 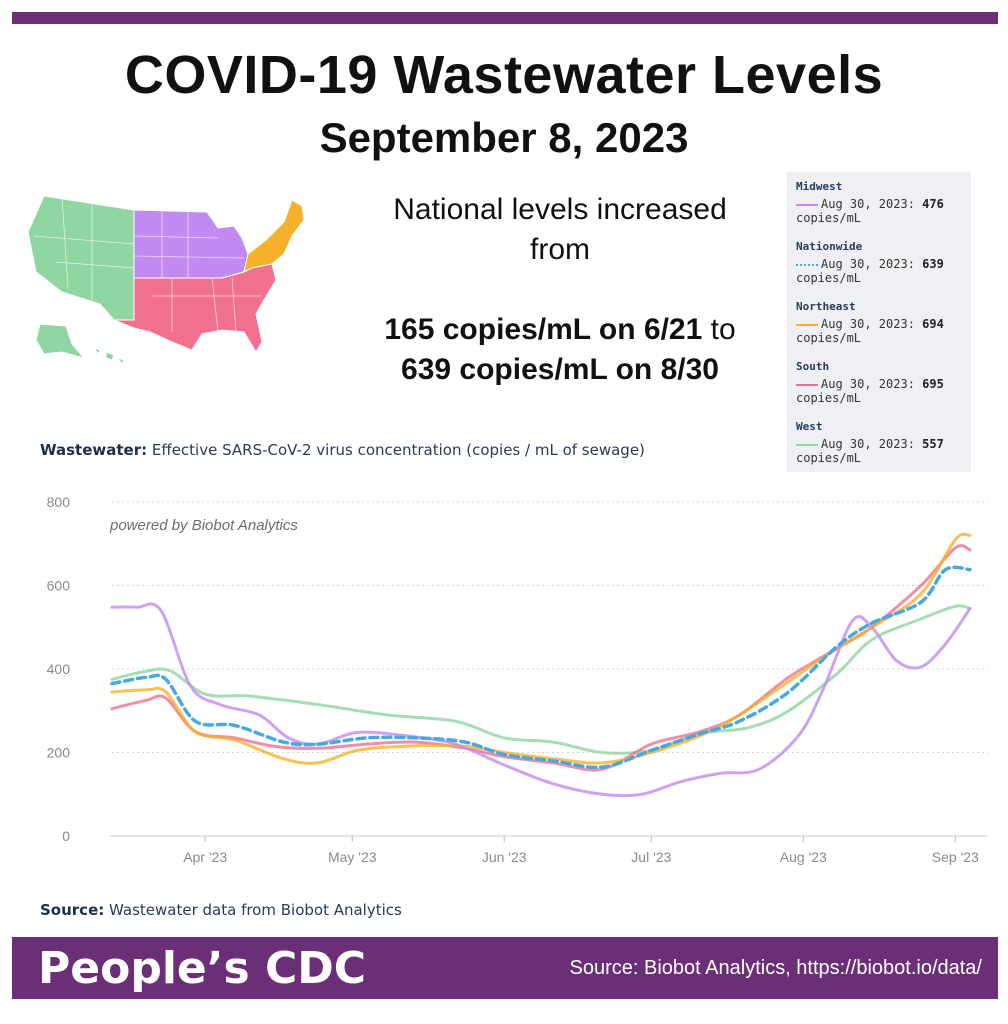 What do you see at coordinates (504, 137) in the screenshot?
I see `page-subtitle: September 8, 2023` at bounding box center [504, 137].